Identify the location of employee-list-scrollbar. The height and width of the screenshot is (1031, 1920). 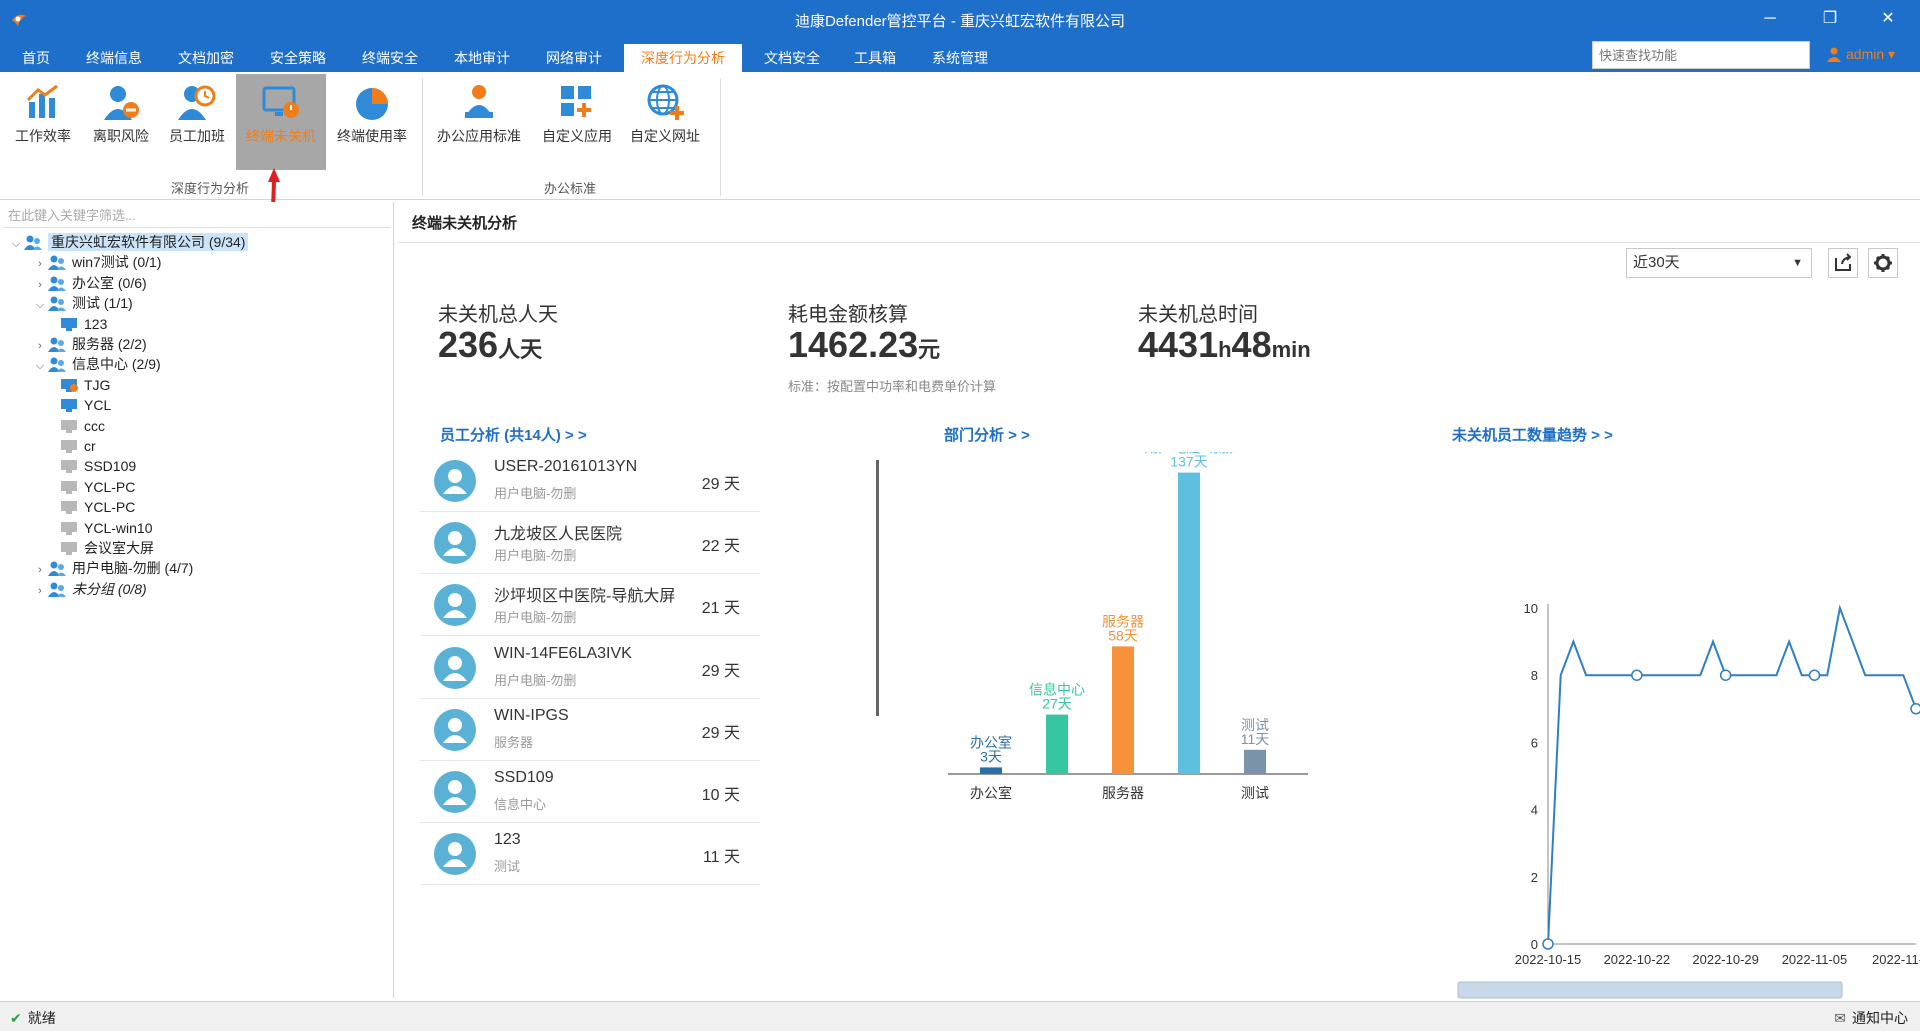
(877, 588).